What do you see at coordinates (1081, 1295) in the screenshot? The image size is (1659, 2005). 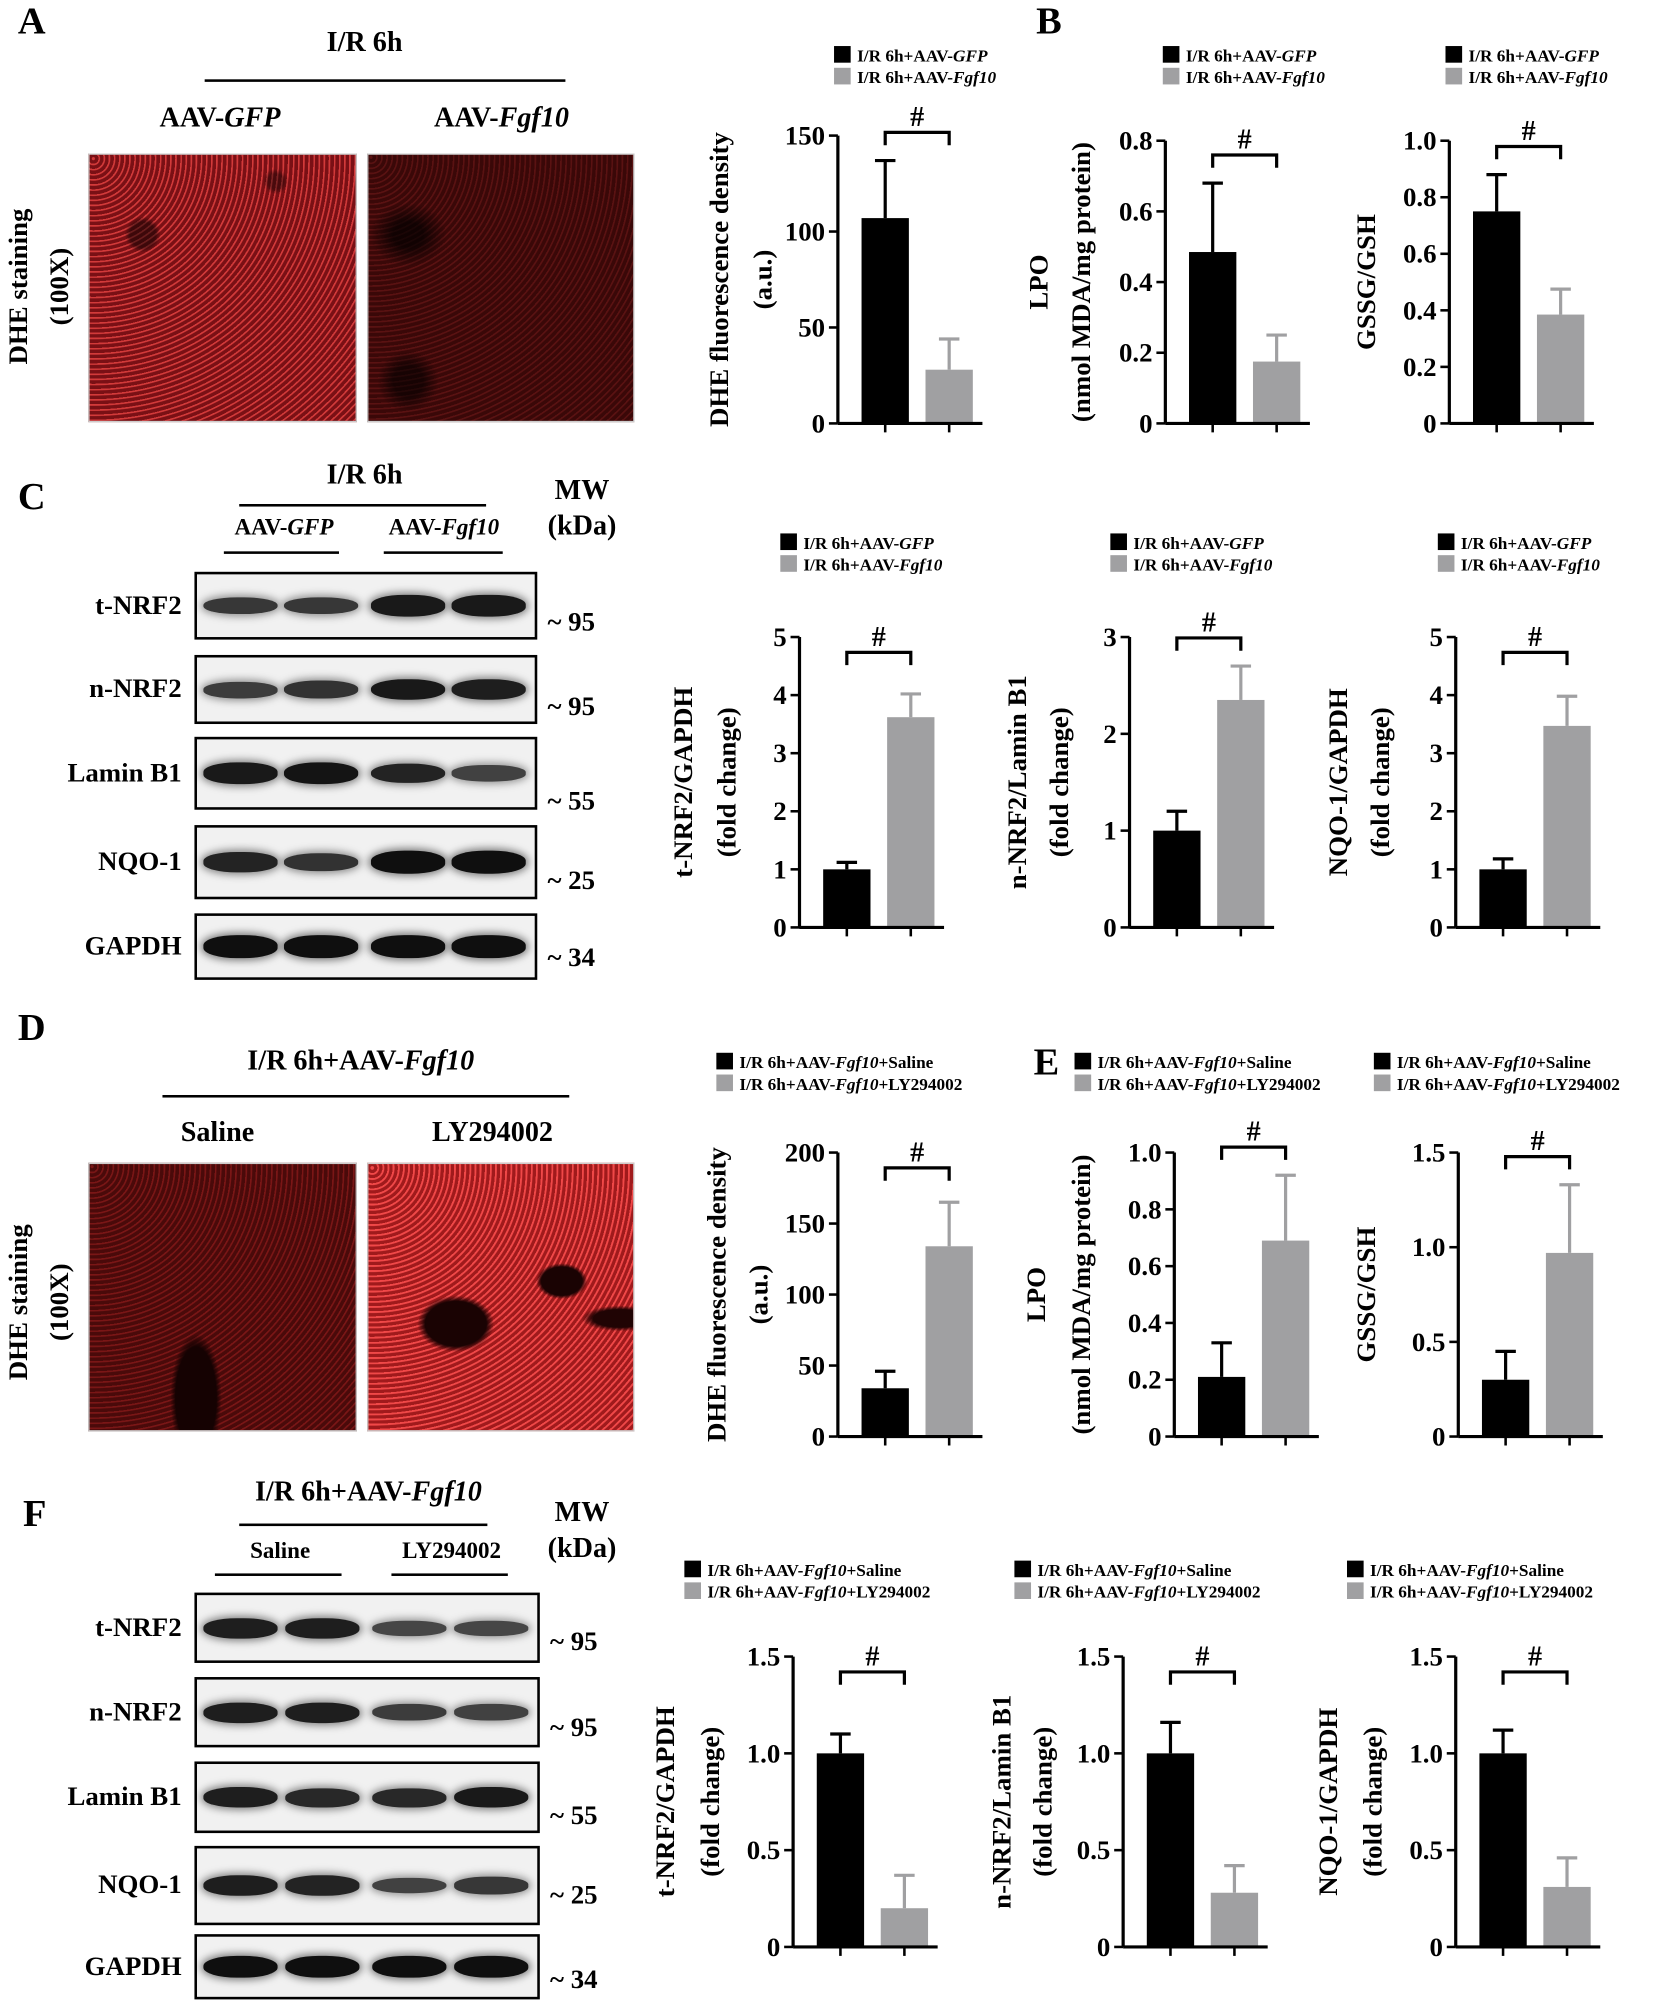 I see `y-axis-label: (nmol MDA/mg protein)` at bounding box center [1081, 1295].